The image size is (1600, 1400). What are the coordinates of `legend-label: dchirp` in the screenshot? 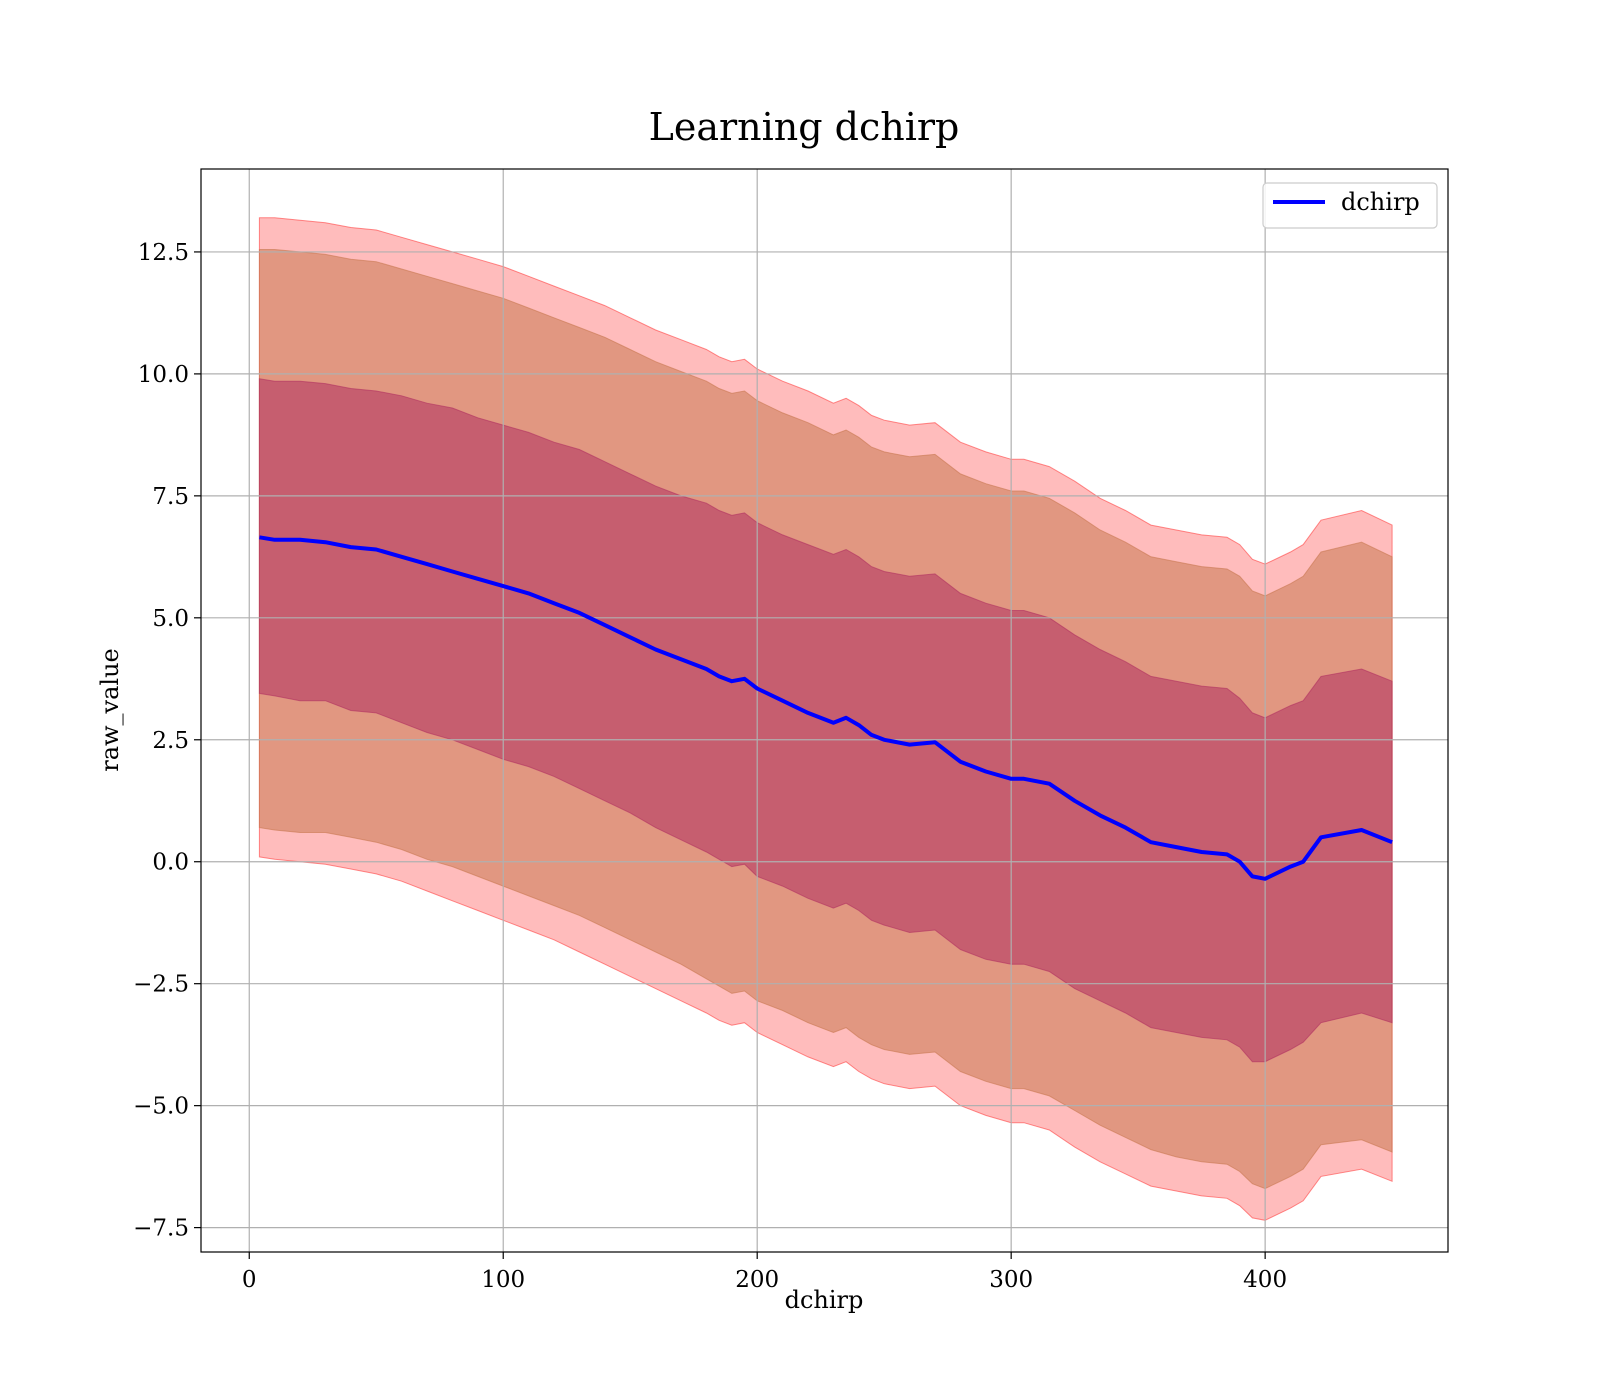 It's located at (1380, 202).